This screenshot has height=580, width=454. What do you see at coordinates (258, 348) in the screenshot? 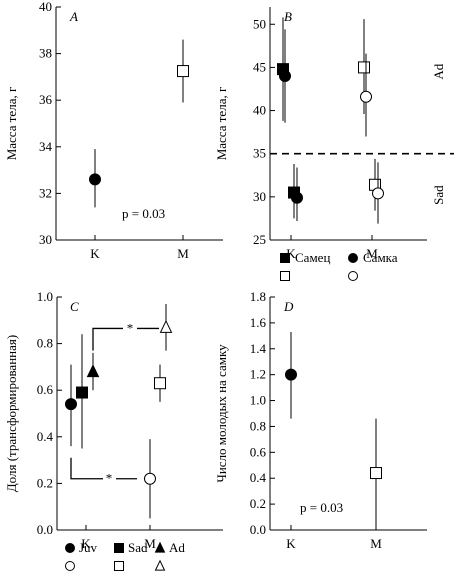
I see `y-tick-label: 1.4` at bounding box center [258, 348].